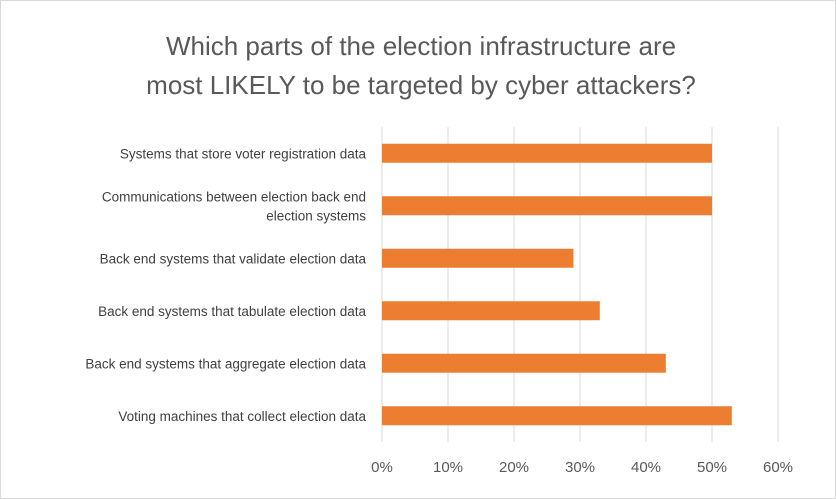 The width and height of the screenshot is (836, 499). What do you see at coordinates (514, 467) in the screenshot?
I see `x-tick-label: 20%` at bounding box center [514, 467].